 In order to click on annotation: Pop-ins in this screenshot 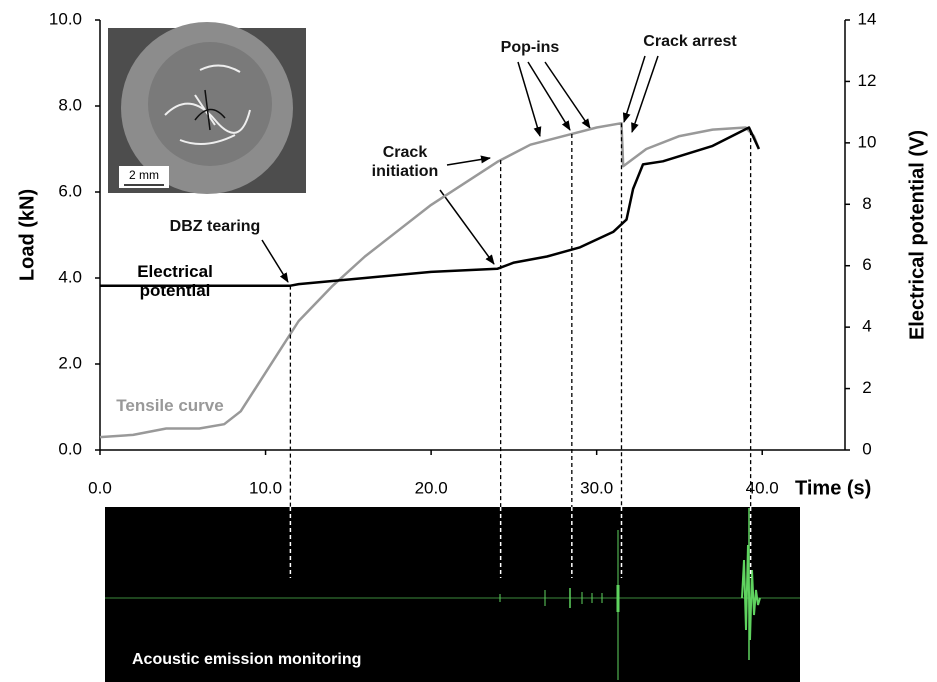, I will do `click(530, 47)`.